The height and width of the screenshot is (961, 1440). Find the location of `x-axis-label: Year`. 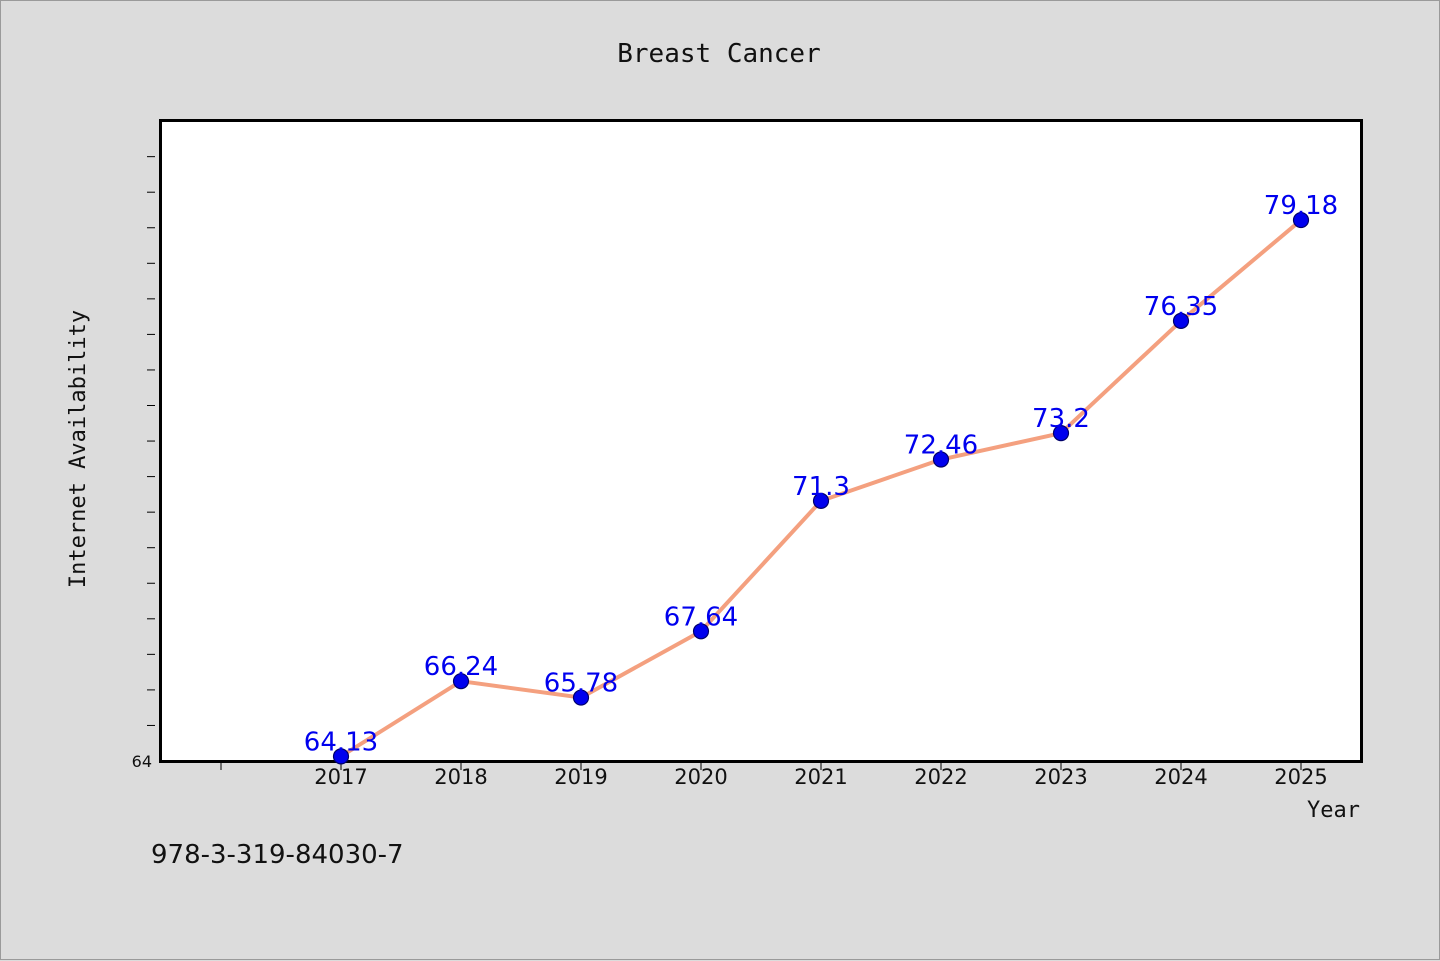

x-axis-label: Year is located at coordinates (1333, 810).